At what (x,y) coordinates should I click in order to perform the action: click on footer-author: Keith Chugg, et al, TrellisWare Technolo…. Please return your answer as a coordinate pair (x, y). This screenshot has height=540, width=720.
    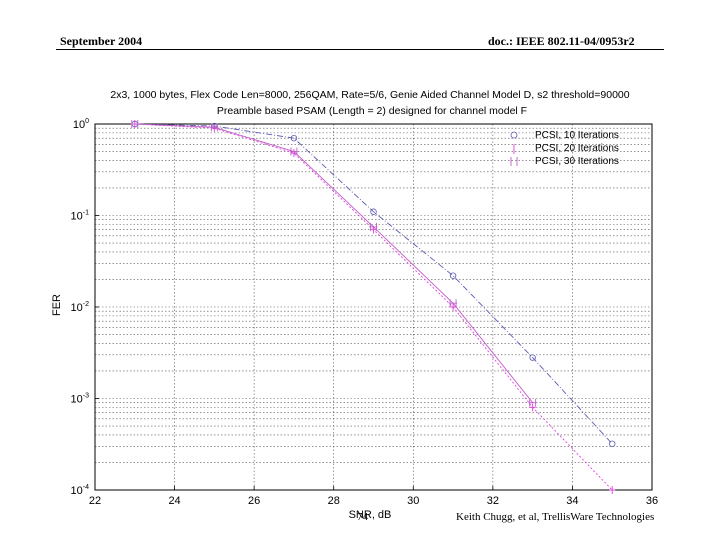
    Looking at the image, I should click on (555, 517).